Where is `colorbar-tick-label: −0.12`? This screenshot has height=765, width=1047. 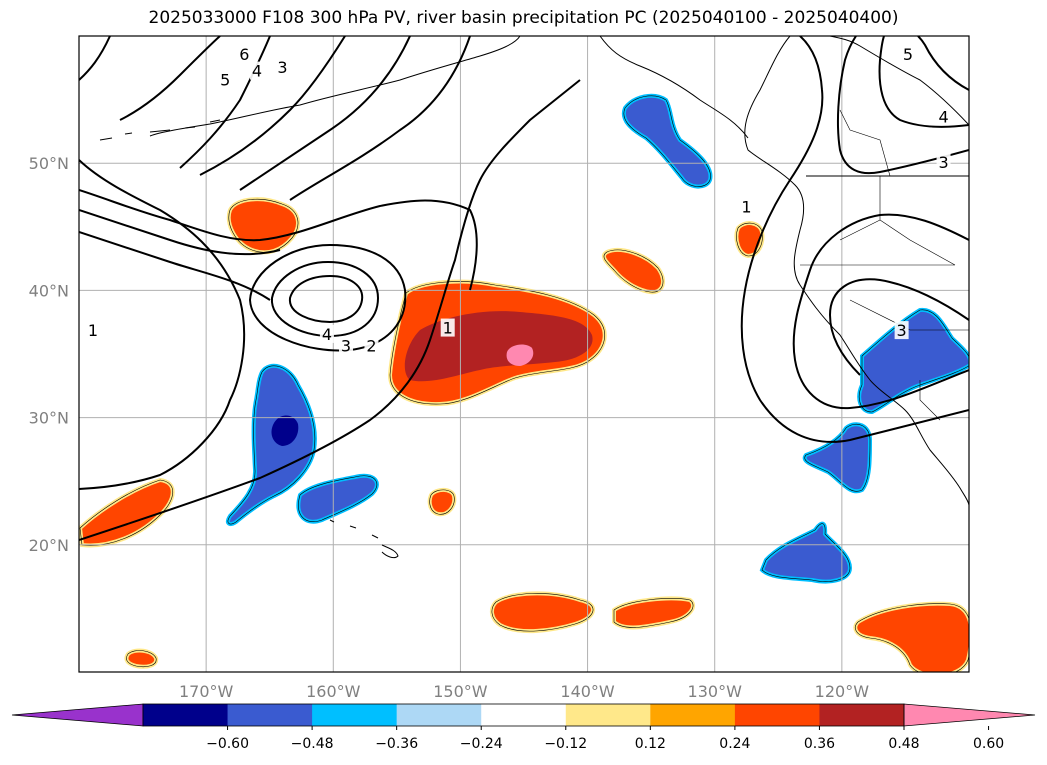 colorbar-tick-label: −0.12 is located at coordinates (565, 744).